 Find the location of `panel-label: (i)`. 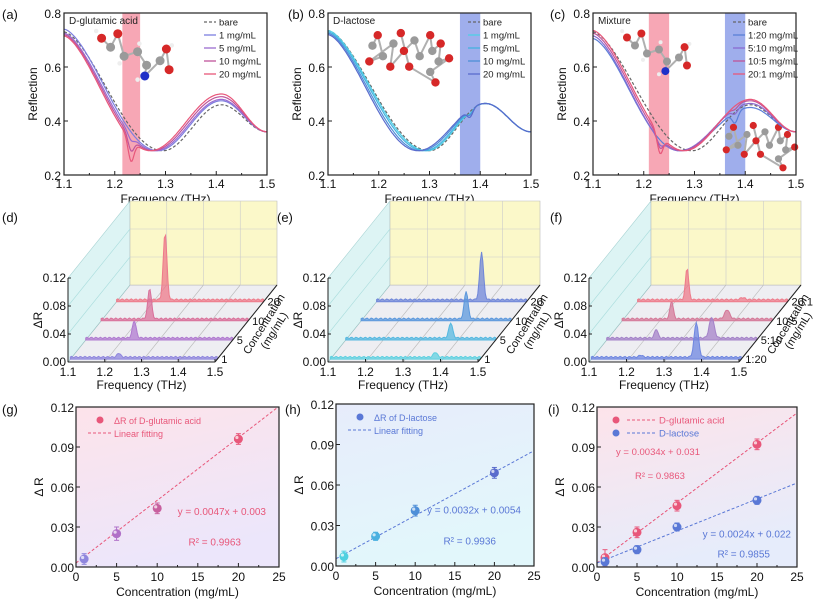

panel-label: (i) is located at coordinates (554, 409).